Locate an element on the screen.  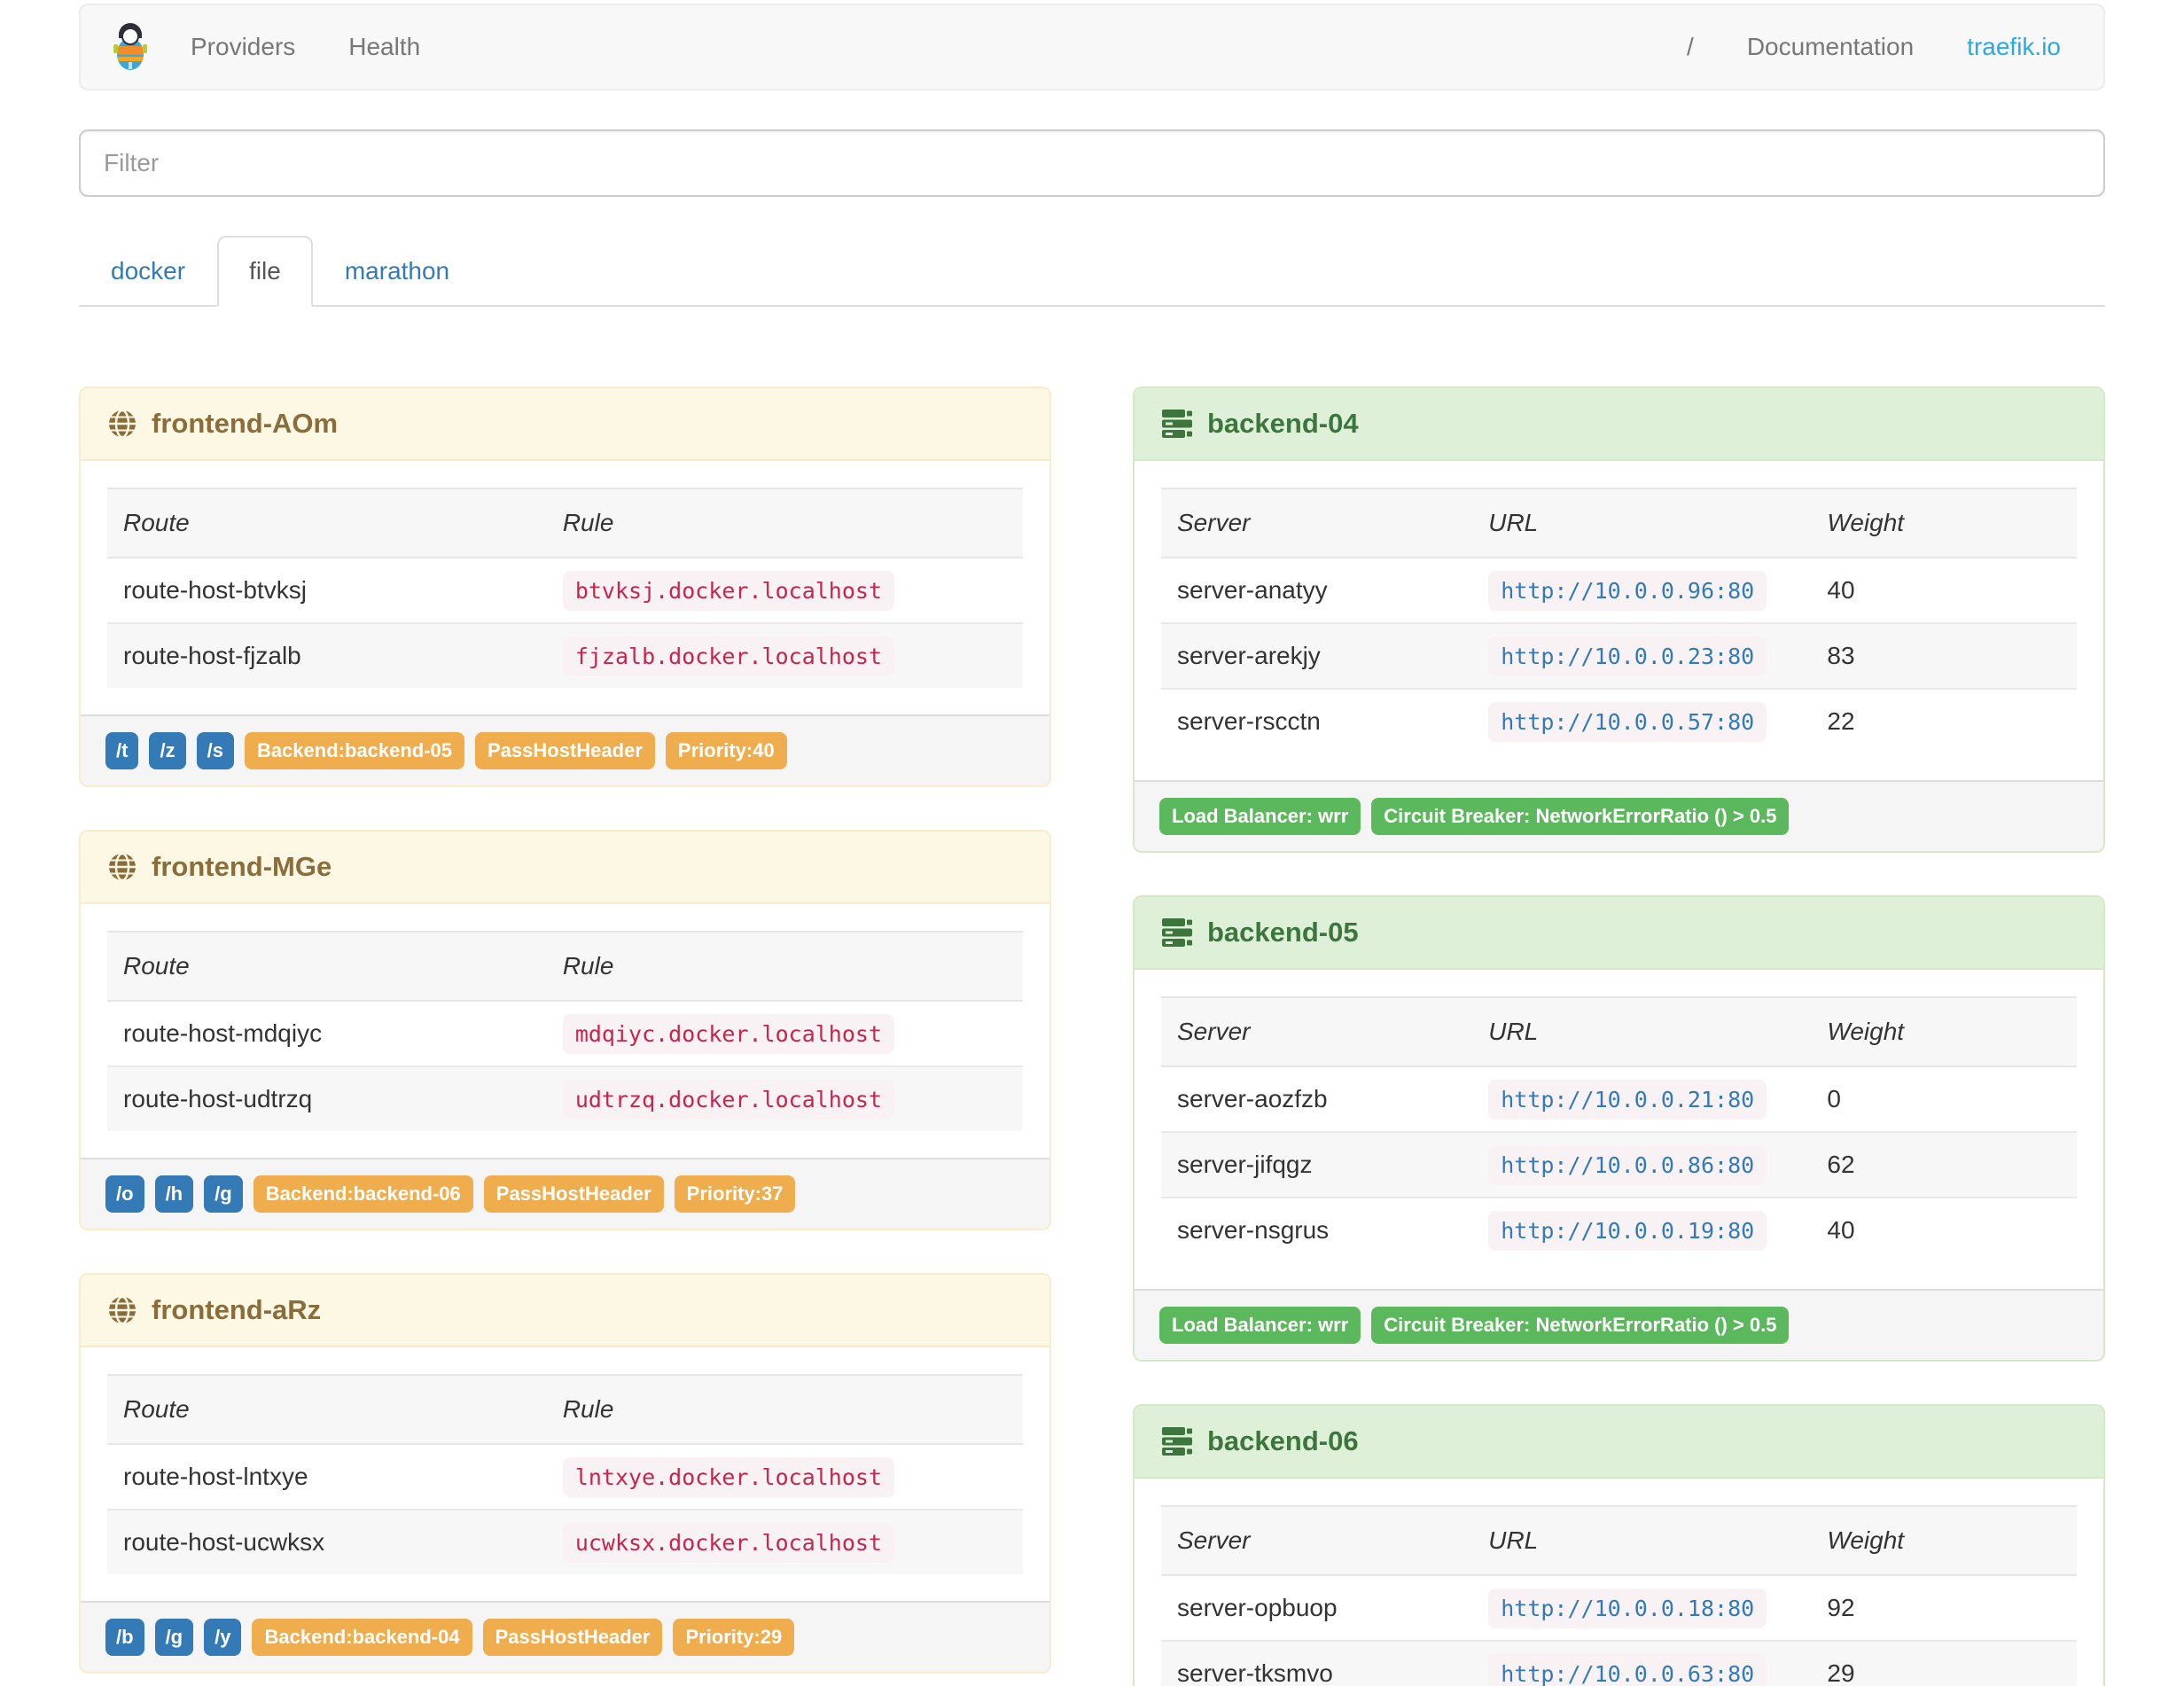
route-name: route-host-mdqiyc is located at coordinates (223, 1033).